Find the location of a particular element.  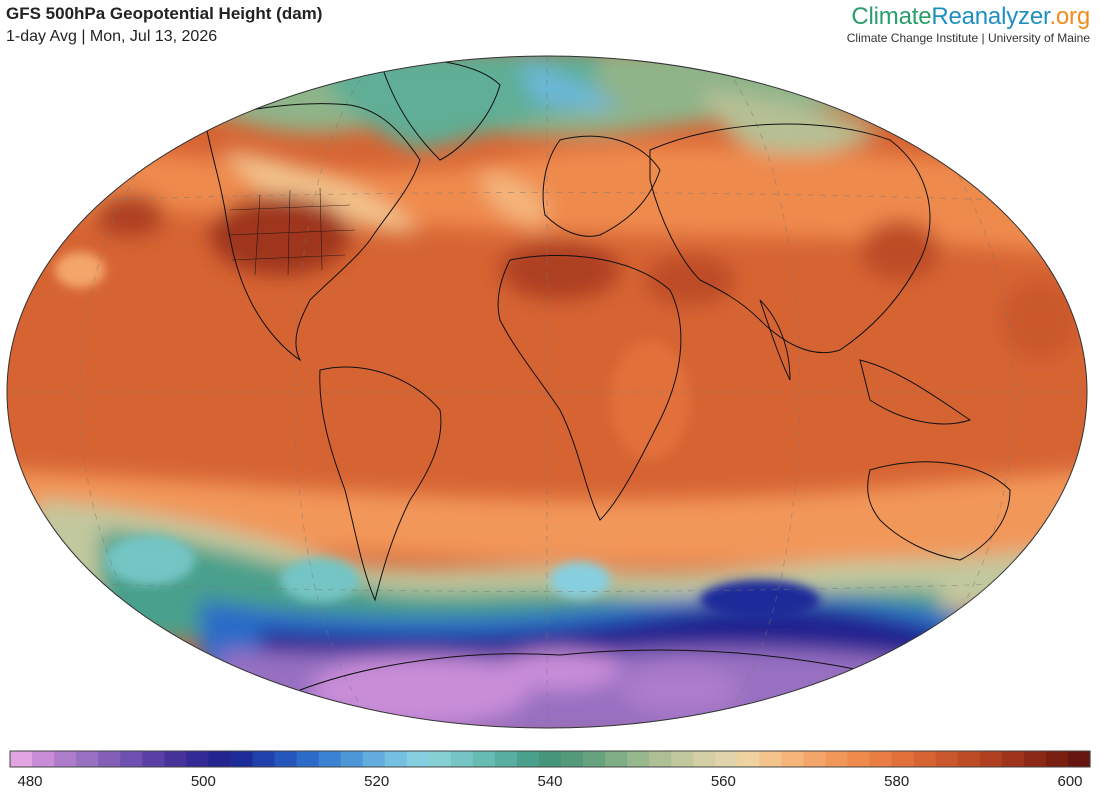

colorbar-tick-label: 600 is located at coordinates (1070, 781).